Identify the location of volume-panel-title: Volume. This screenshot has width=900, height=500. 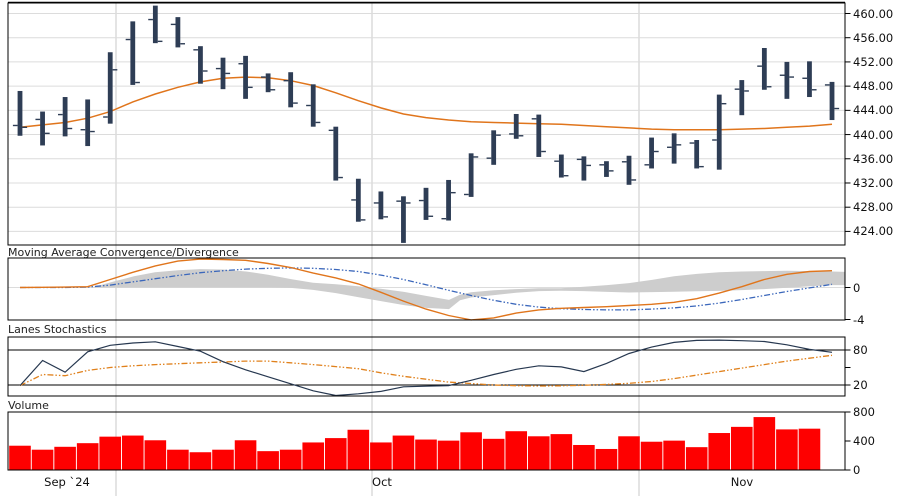
(28, 405).